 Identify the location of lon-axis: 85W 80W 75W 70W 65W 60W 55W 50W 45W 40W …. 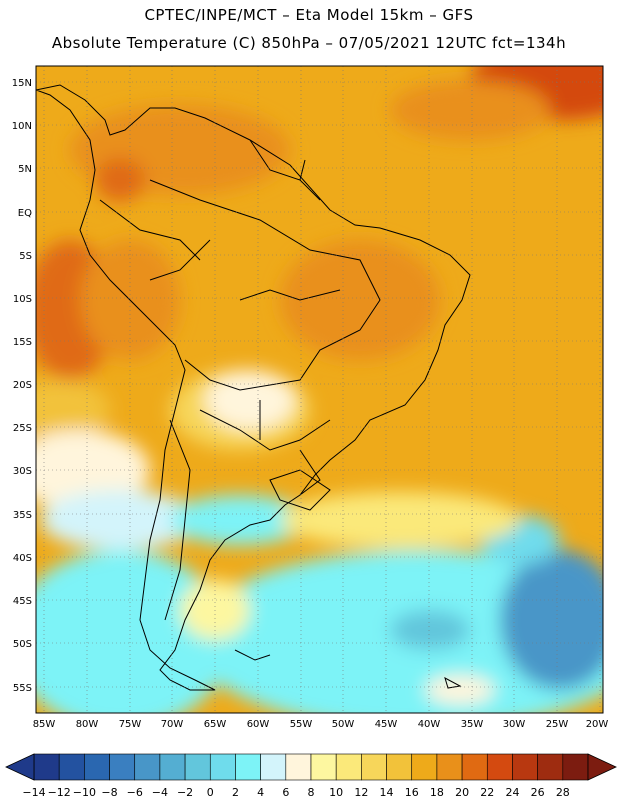
(321, 724).